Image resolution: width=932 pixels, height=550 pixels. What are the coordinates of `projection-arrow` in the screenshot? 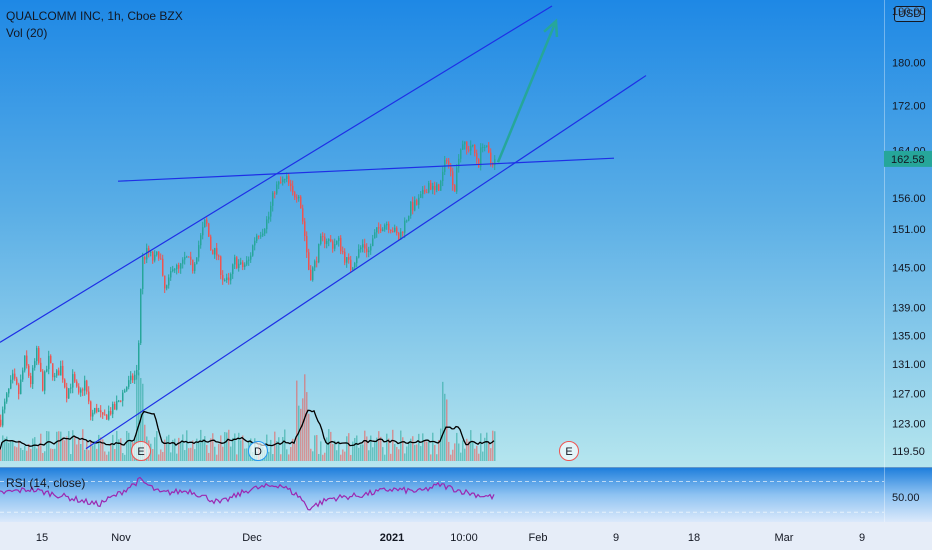 It's located at (527, 90).